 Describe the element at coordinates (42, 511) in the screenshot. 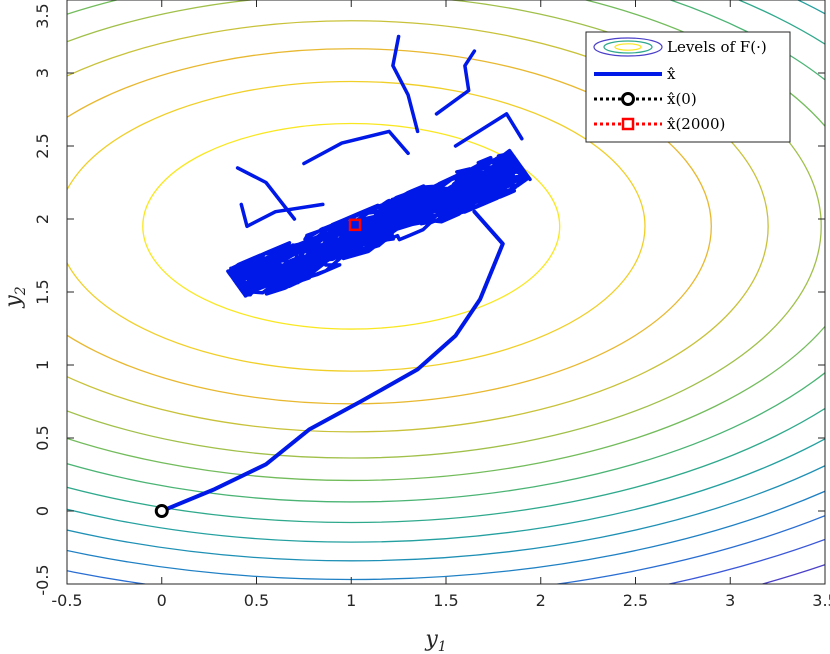

I see `y-tick-label: 0` at that location.